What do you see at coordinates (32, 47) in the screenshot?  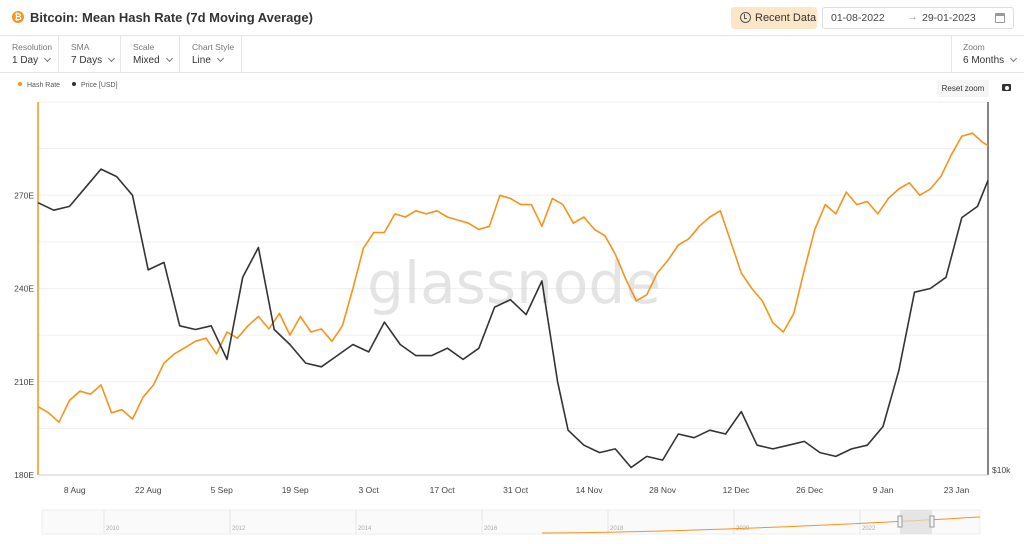 I see `resolution-label: Resolution` at bounding box center [32, 47].